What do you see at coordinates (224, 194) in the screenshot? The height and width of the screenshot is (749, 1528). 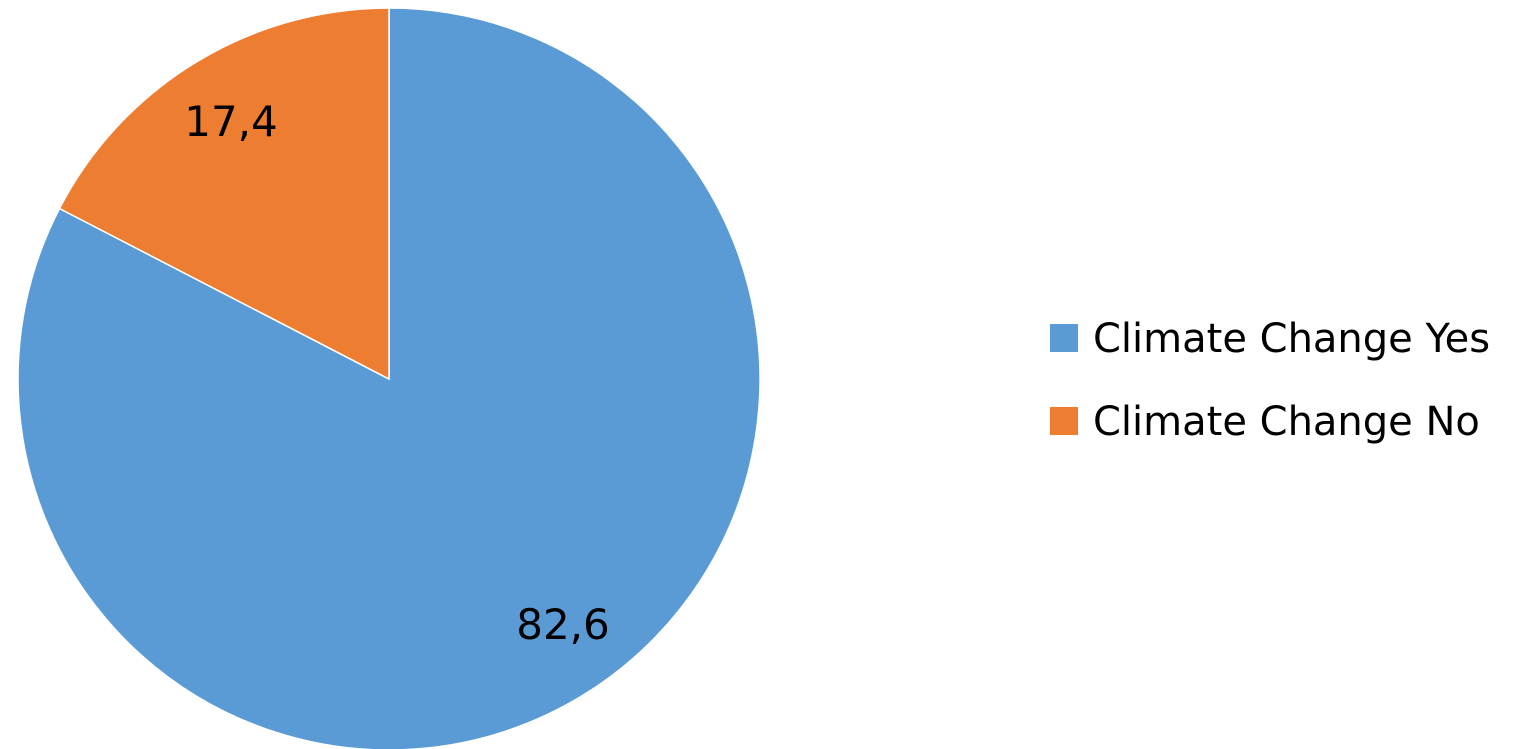 I see `pie-slice-no` at bounding box center [224, 194].